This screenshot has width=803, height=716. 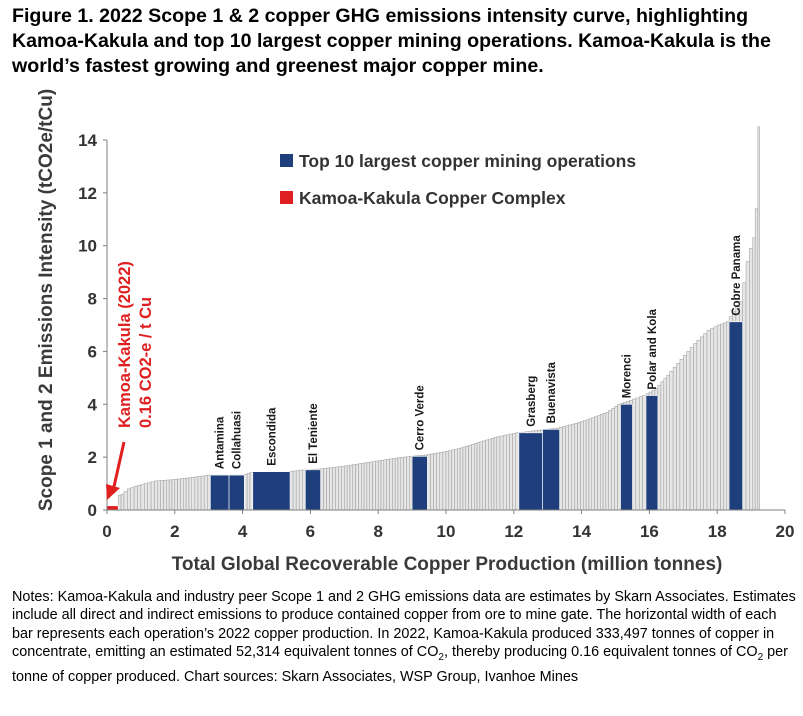 What do you see at coordinates (377, 531) in the screenshot?
I see `x-tick-label: 8` at bounding box center [377, 531].